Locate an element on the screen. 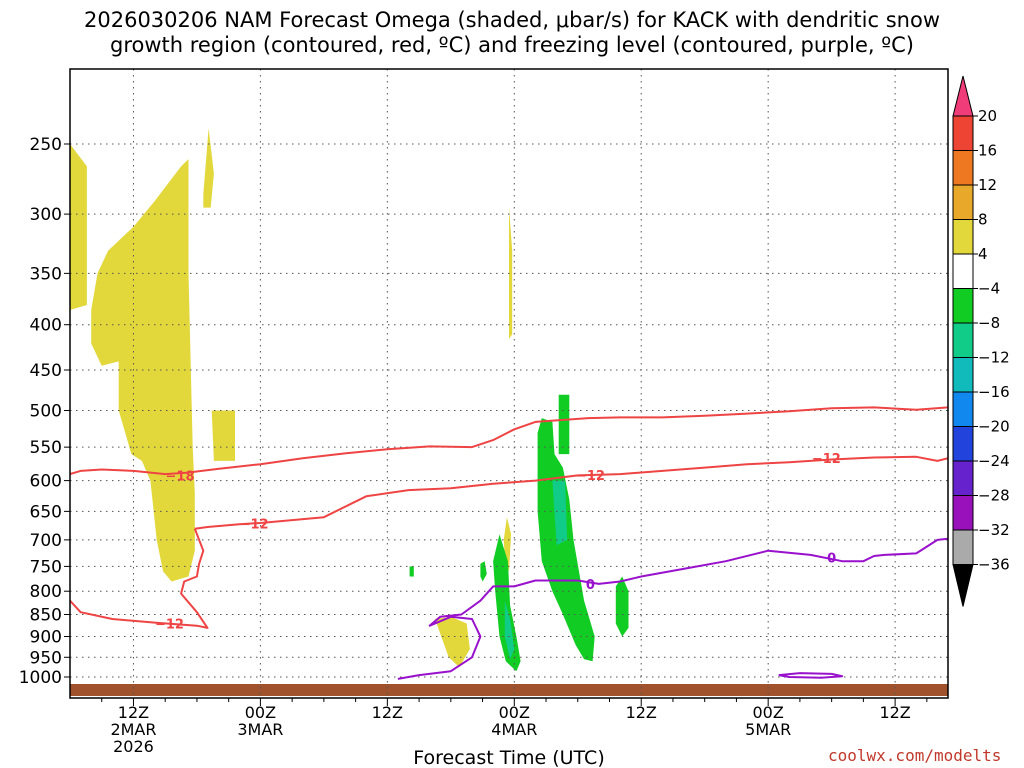 The width and height of the screenshot is (1024, 768). x-tick-label-0-0: 12Z is located at coordinates (133, 712).